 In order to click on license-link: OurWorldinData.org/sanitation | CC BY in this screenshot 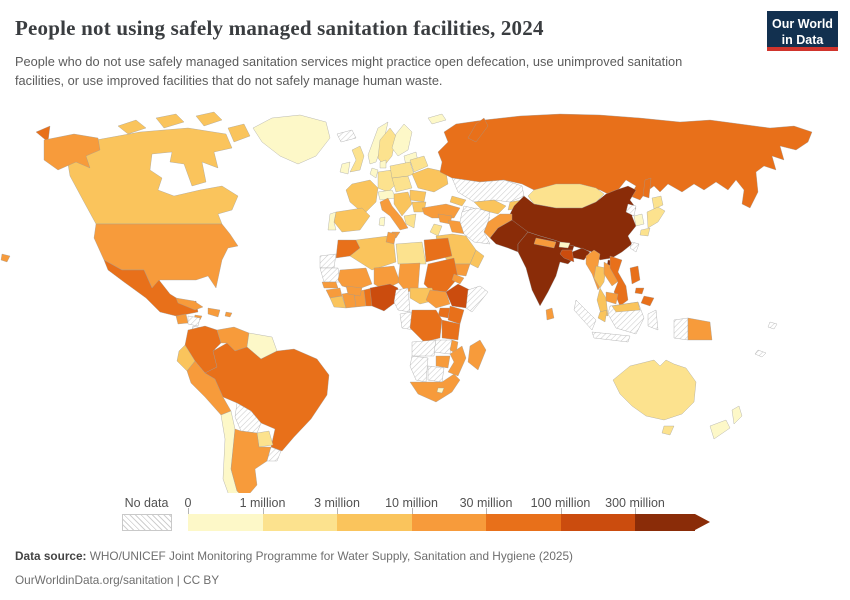, I will do `click(117, 580)`.